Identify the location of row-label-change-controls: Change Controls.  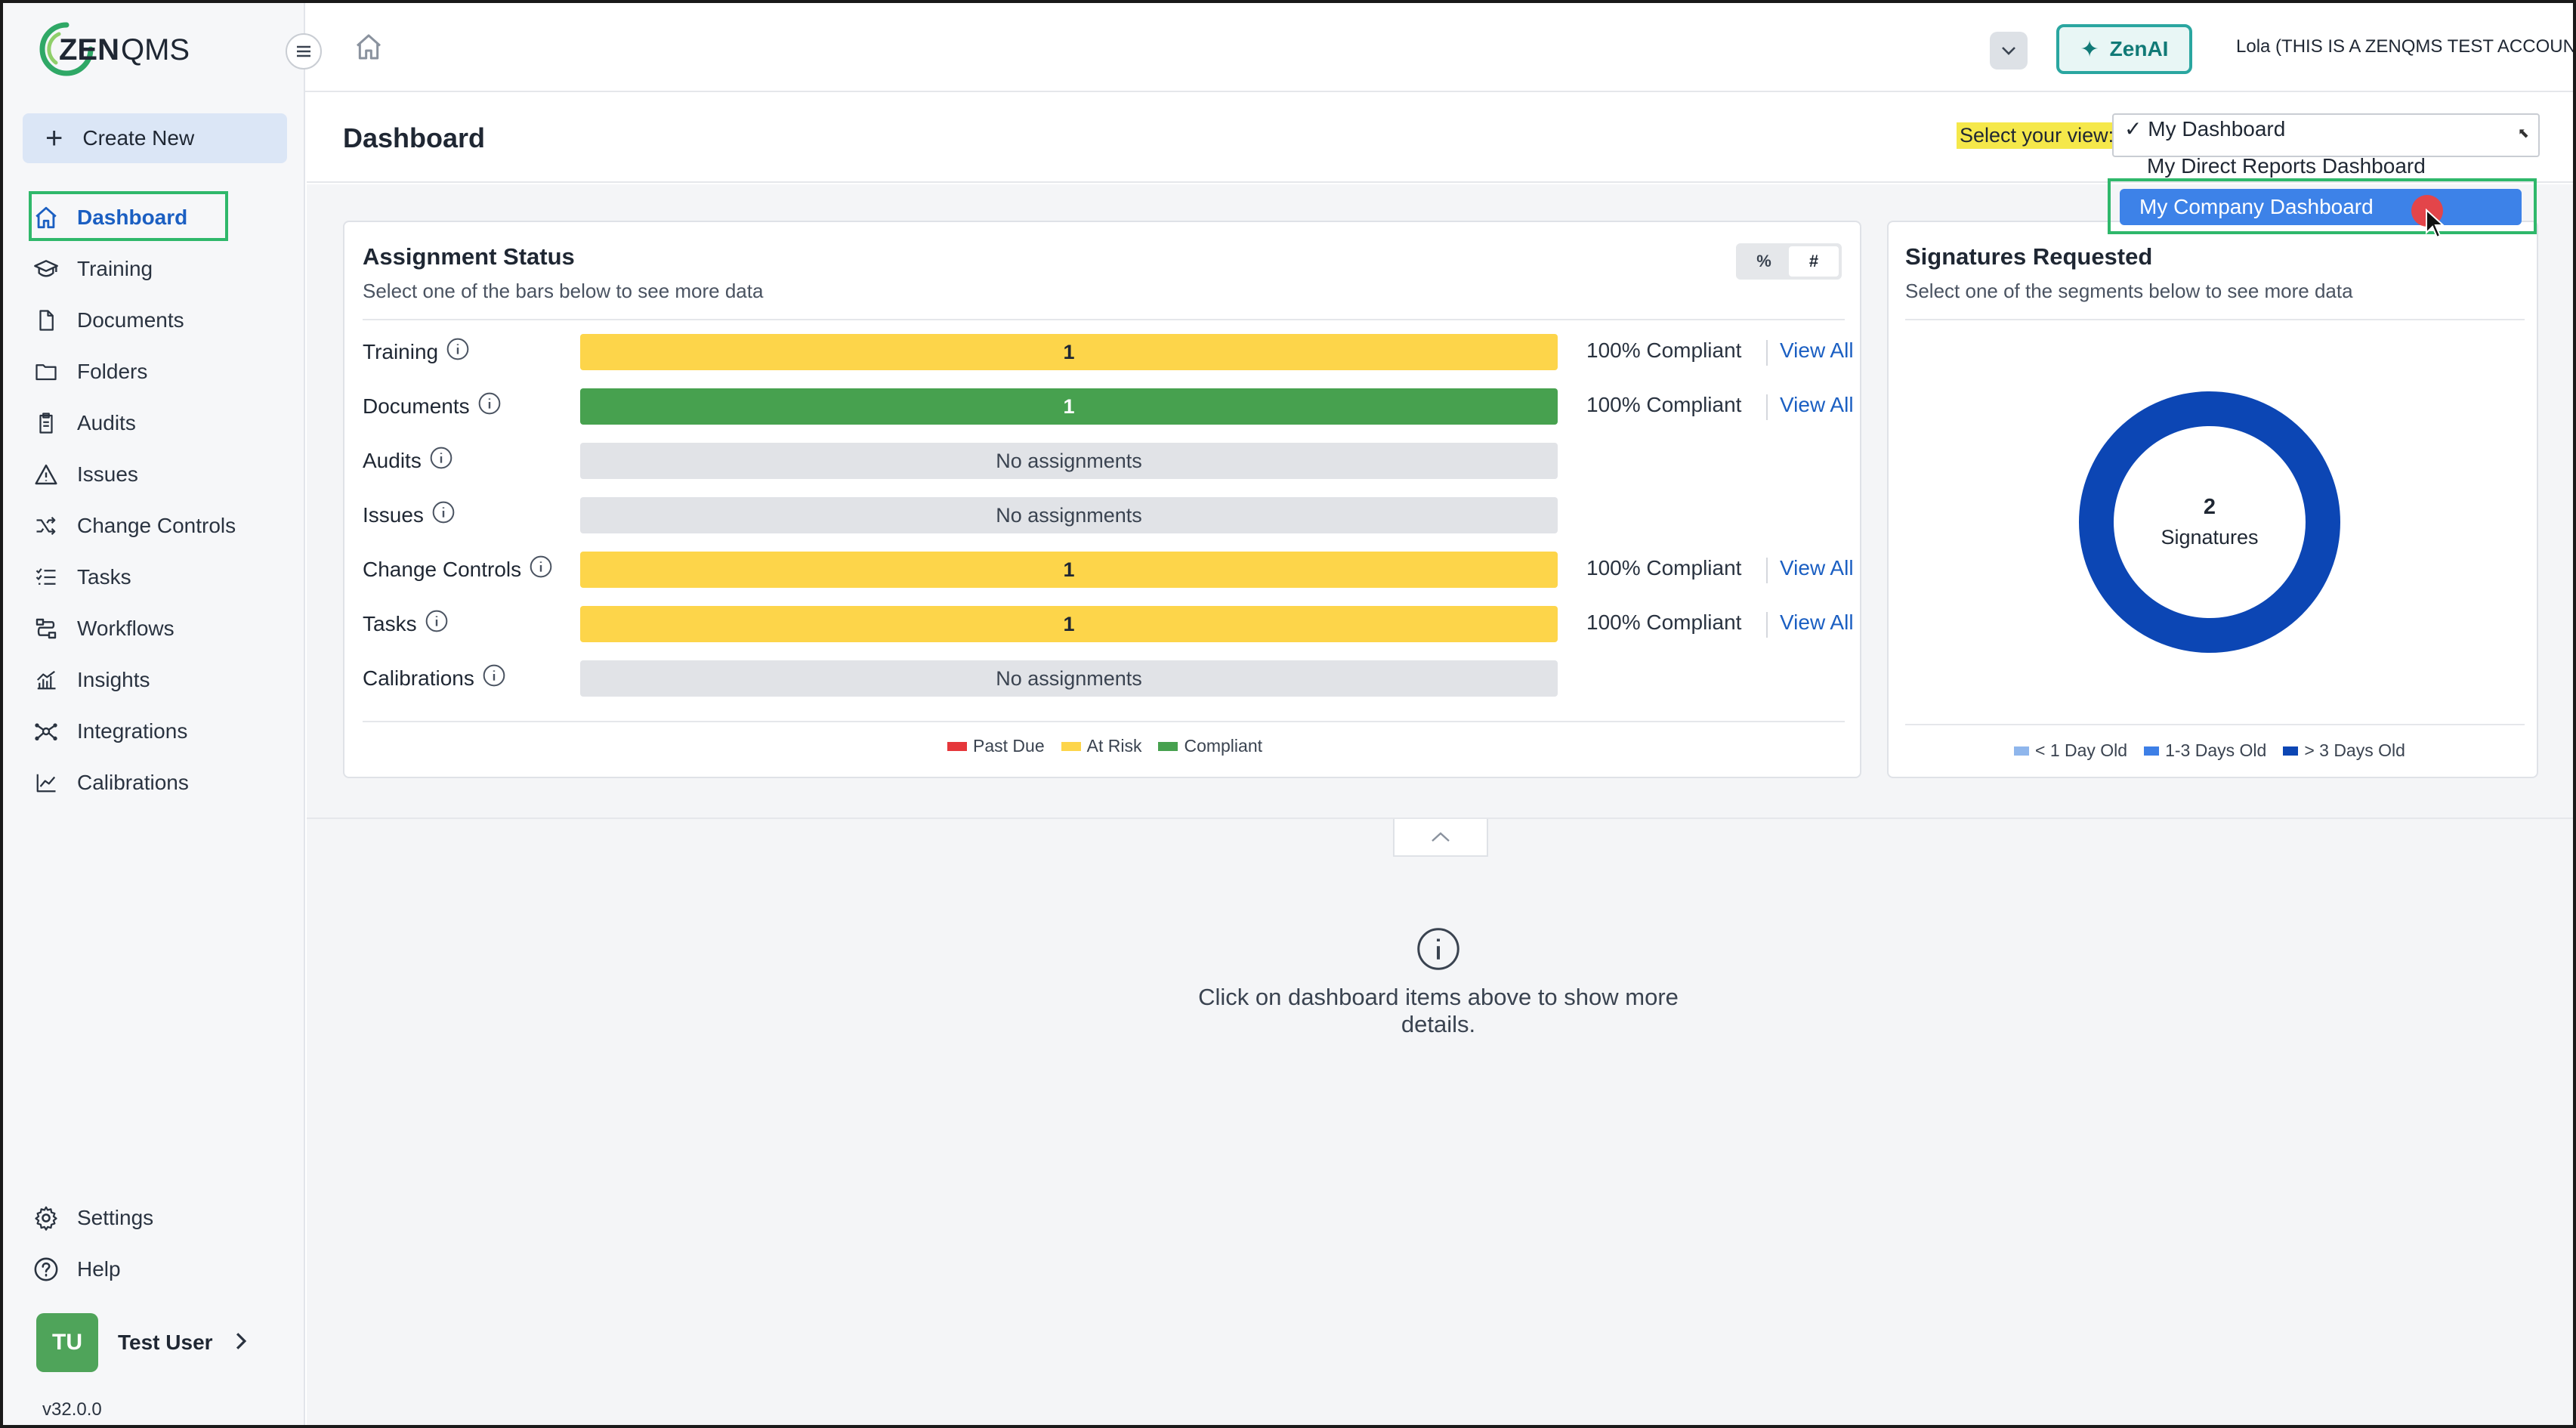
(458, 569).